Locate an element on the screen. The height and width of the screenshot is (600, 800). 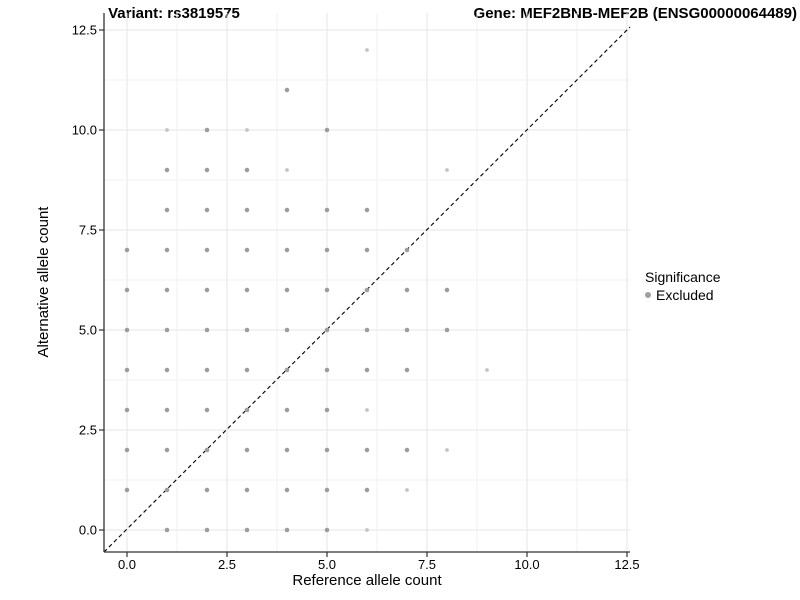
plot-title-gene: Gene: MEF2BNB-MEF2B (ENSG00000064489) is located at coordinates (635, 13).